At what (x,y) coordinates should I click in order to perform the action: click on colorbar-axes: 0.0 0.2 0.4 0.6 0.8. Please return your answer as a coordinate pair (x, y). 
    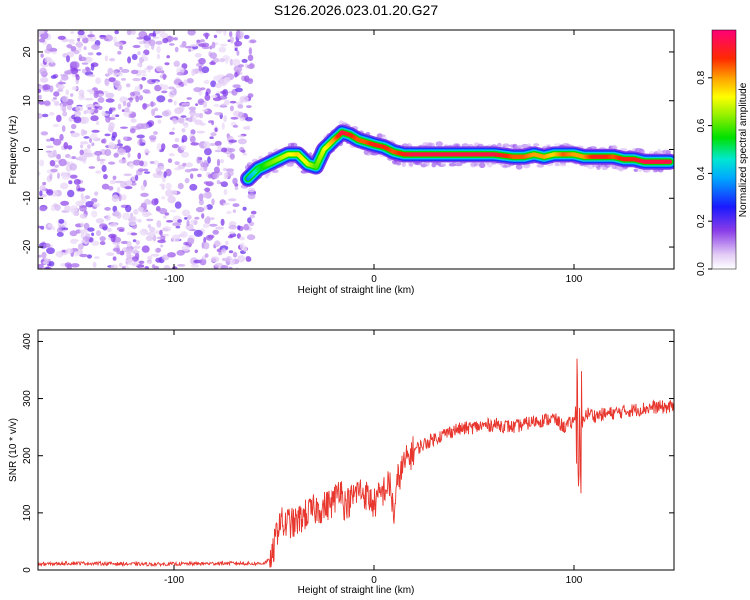
    Looking at the image, I should click on (704, 173).